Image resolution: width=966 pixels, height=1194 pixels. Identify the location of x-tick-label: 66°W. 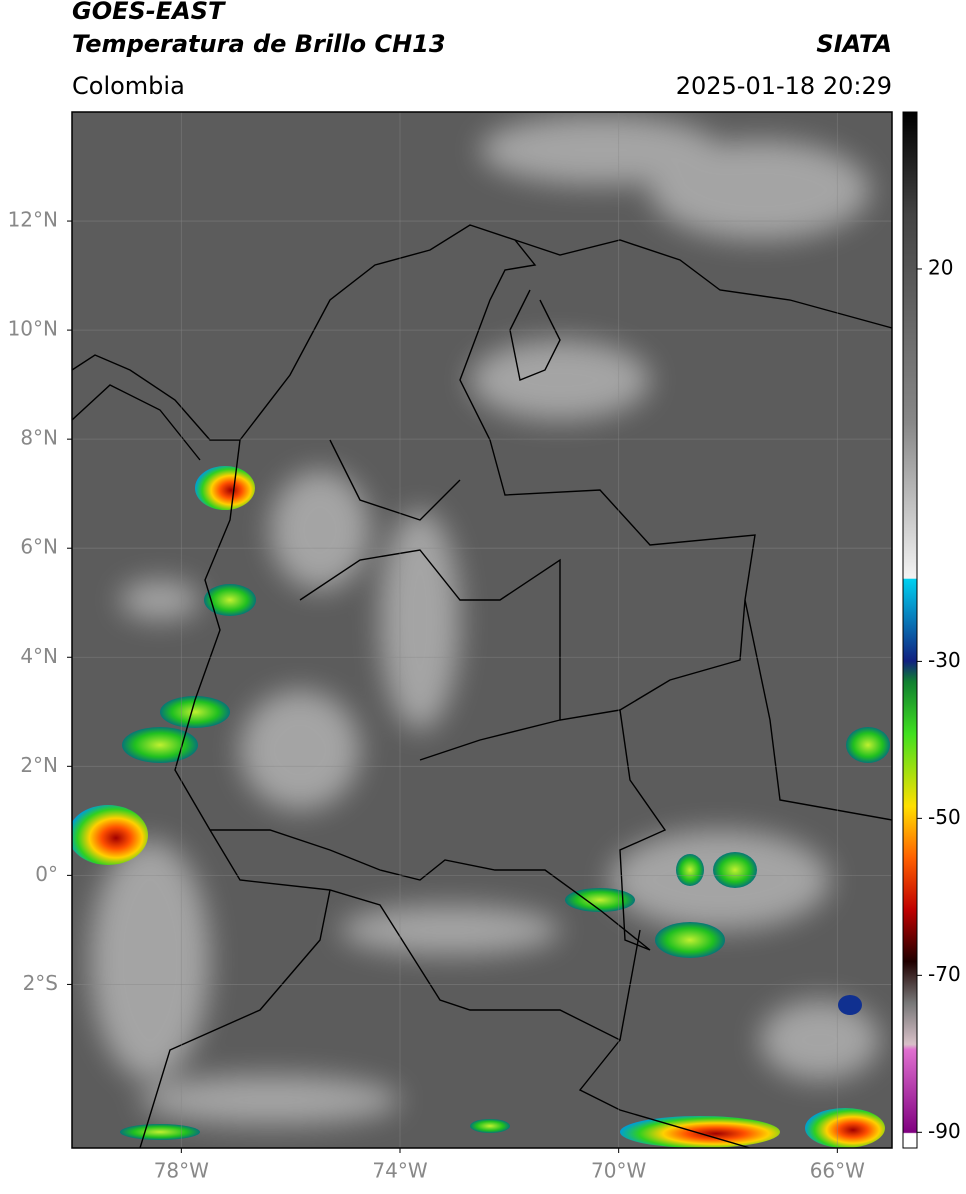
(837, 1171).